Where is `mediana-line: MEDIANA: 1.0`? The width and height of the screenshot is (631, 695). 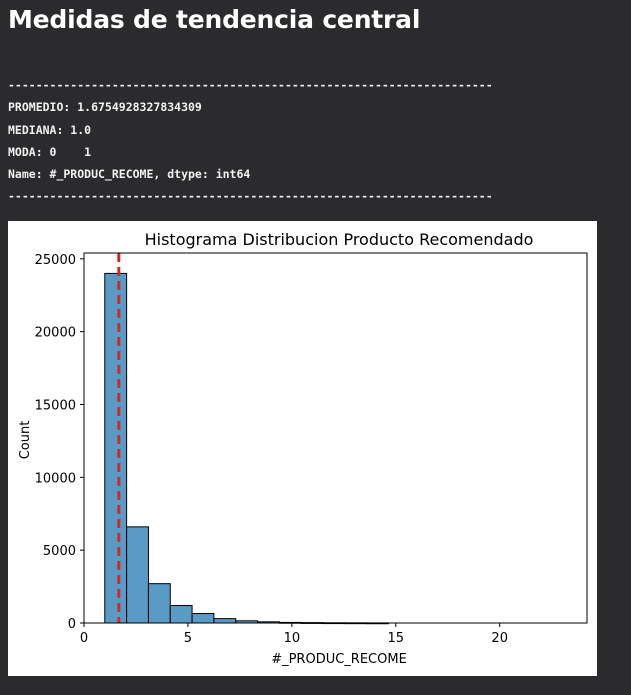
mediana-line: MEDIANA: 1.0 is located at coordinates (50, 129).